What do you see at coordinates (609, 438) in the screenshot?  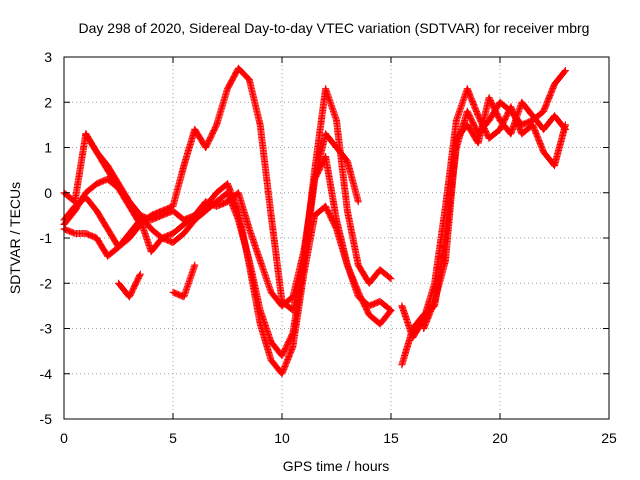 I see `x-tick-label: 25` at bounding box center [609, 438].